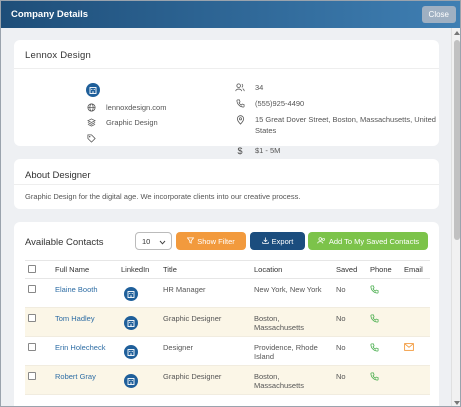 The image size is (461, 407). I want to click on phone-row: (555)925-4490, so click(268, 103).